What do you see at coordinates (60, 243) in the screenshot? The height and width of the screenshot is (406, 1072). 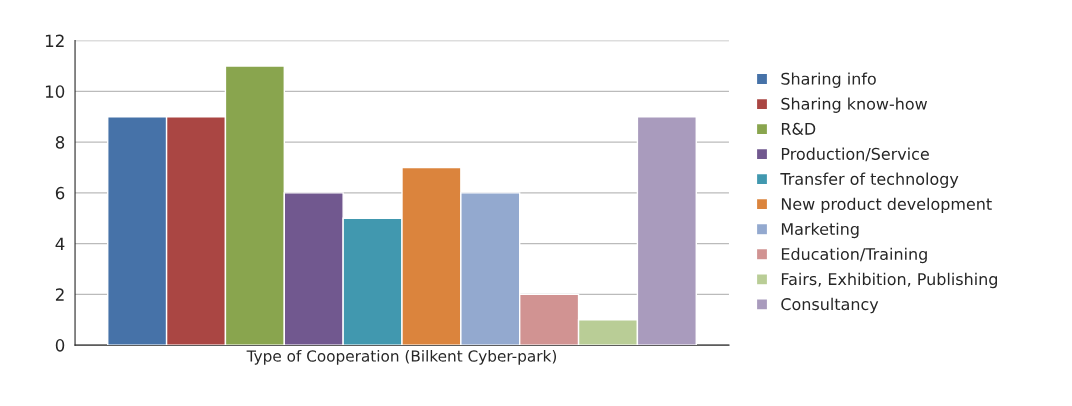 I see `y-tick-label: 4` at bounding box center [60, 243].